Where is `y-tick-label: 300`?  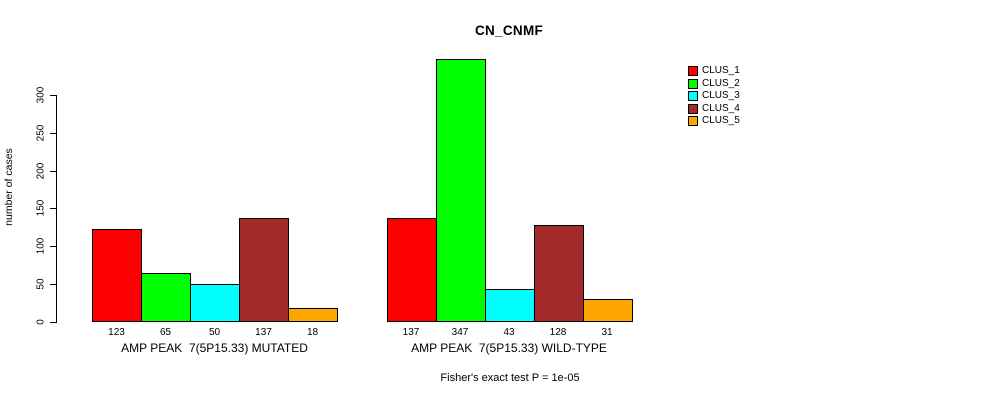
y-tick-label: 300 is located at coordinates (41, 95).